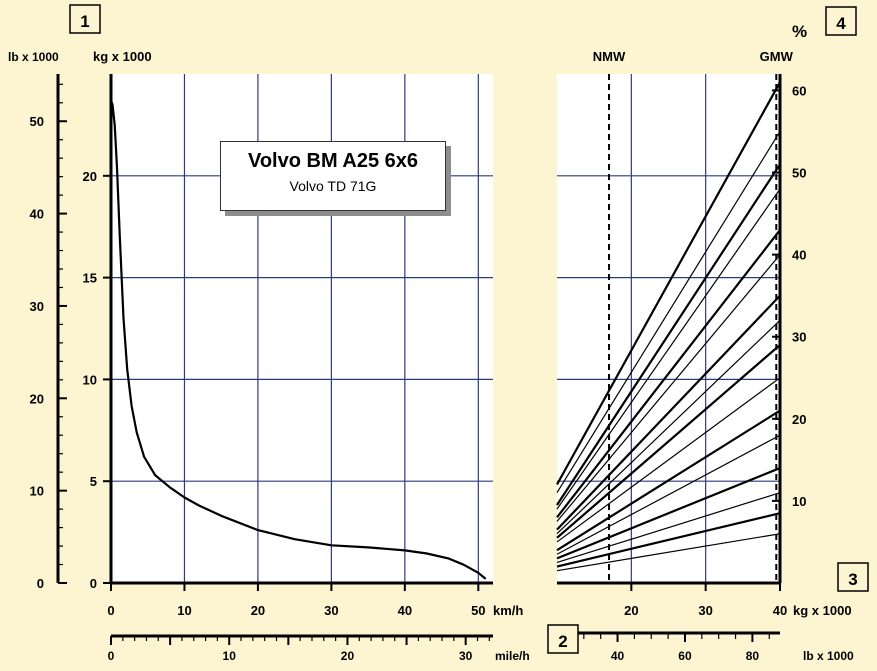  What do you see at coordinates (37, 491) in the screenshot?
I see `left-lb-tick-label: 10` at bounding box center [37, 491].